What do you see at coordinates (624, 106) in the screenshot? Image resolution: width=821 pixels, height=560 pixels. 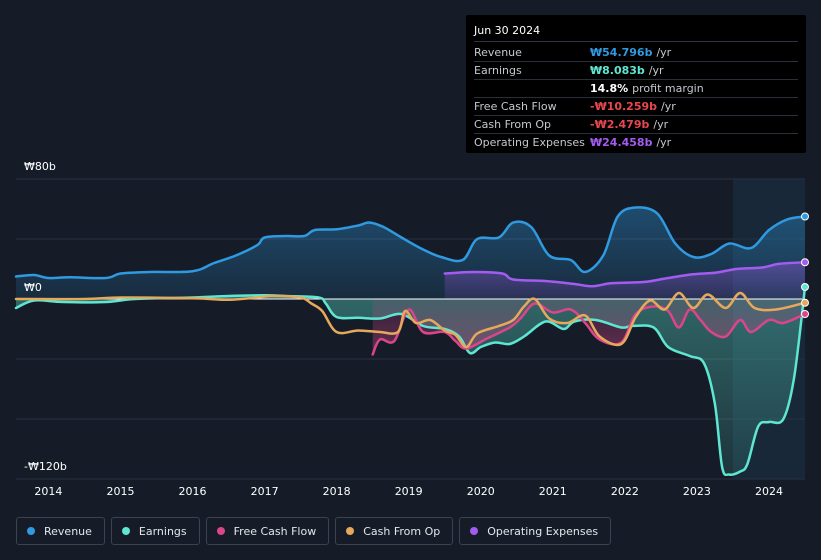 I see `tooltip-row-value: -₩10.259b` at bounding box center [624, 106].